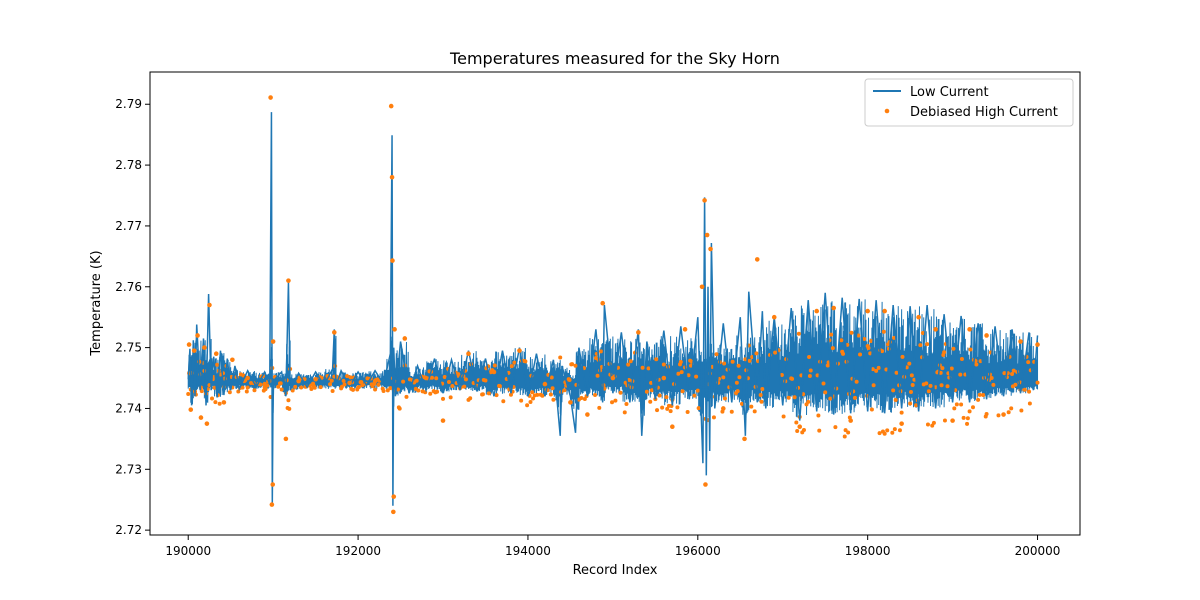 The width and height of the screenshot is (1200, 600). What do you see at coordinates (612, 546) in the screenshot?
I see `x-axis: 190000 192000 194000 196000 198000 200000` at bounding box center [612, 546].